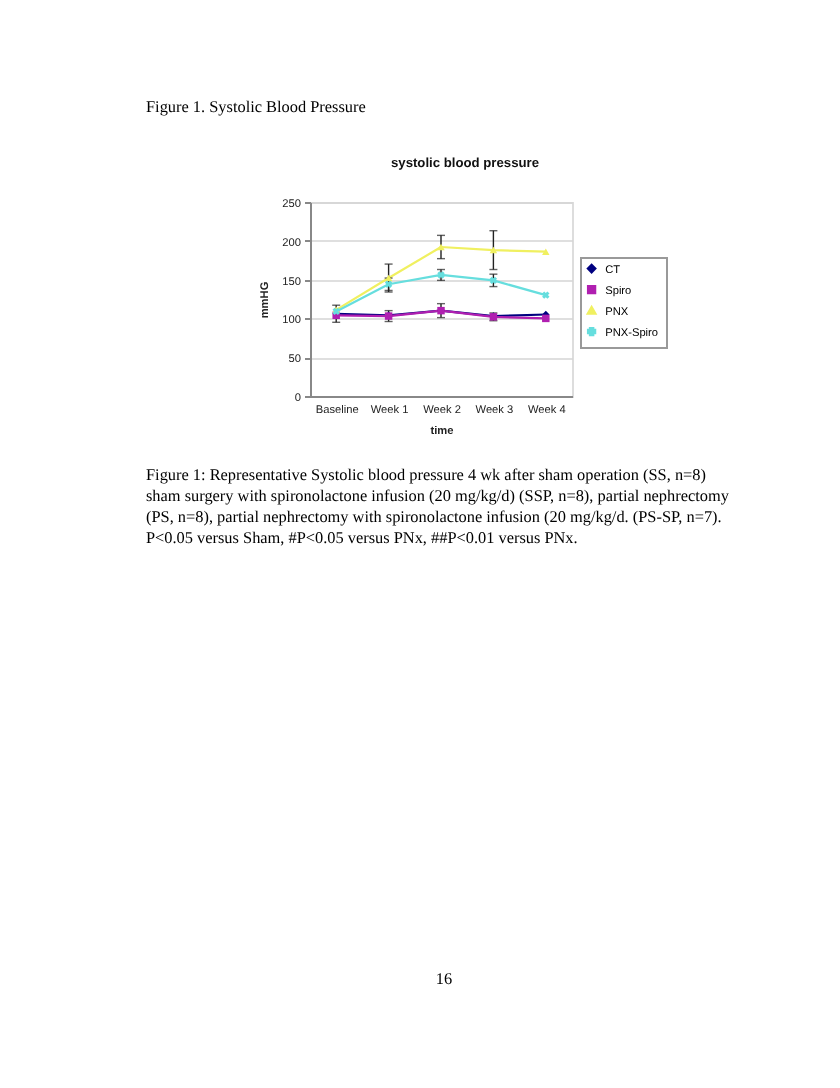 The image size is (840, 1088). I want to click on caption: Figure 1. Systolic Blood Pressure, so click(256, 107).